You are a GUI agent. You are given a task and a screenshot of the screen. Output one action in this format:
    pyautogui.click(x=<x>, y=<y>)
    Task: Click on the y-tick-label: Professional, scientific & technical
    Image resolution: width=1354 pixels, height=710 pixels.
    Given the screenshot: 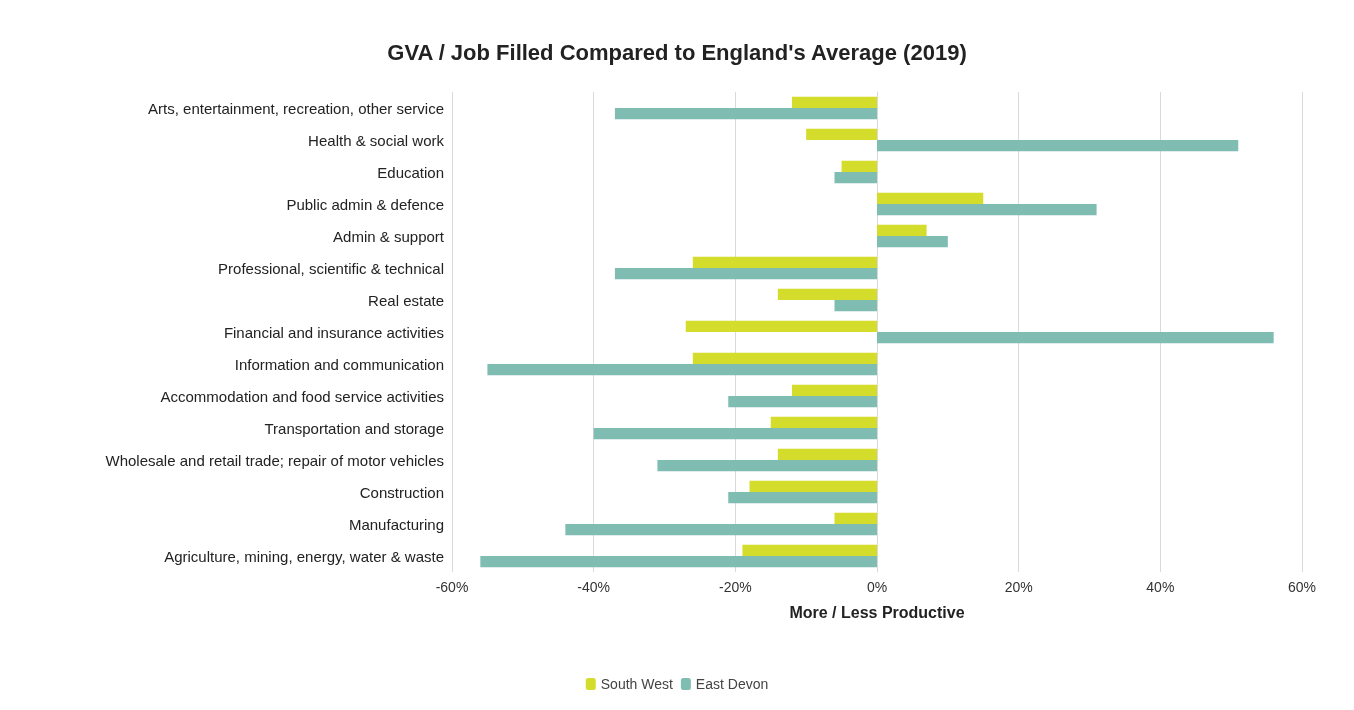 What is the action you would take?
    pyautogui.click(x=331, y=268)
    